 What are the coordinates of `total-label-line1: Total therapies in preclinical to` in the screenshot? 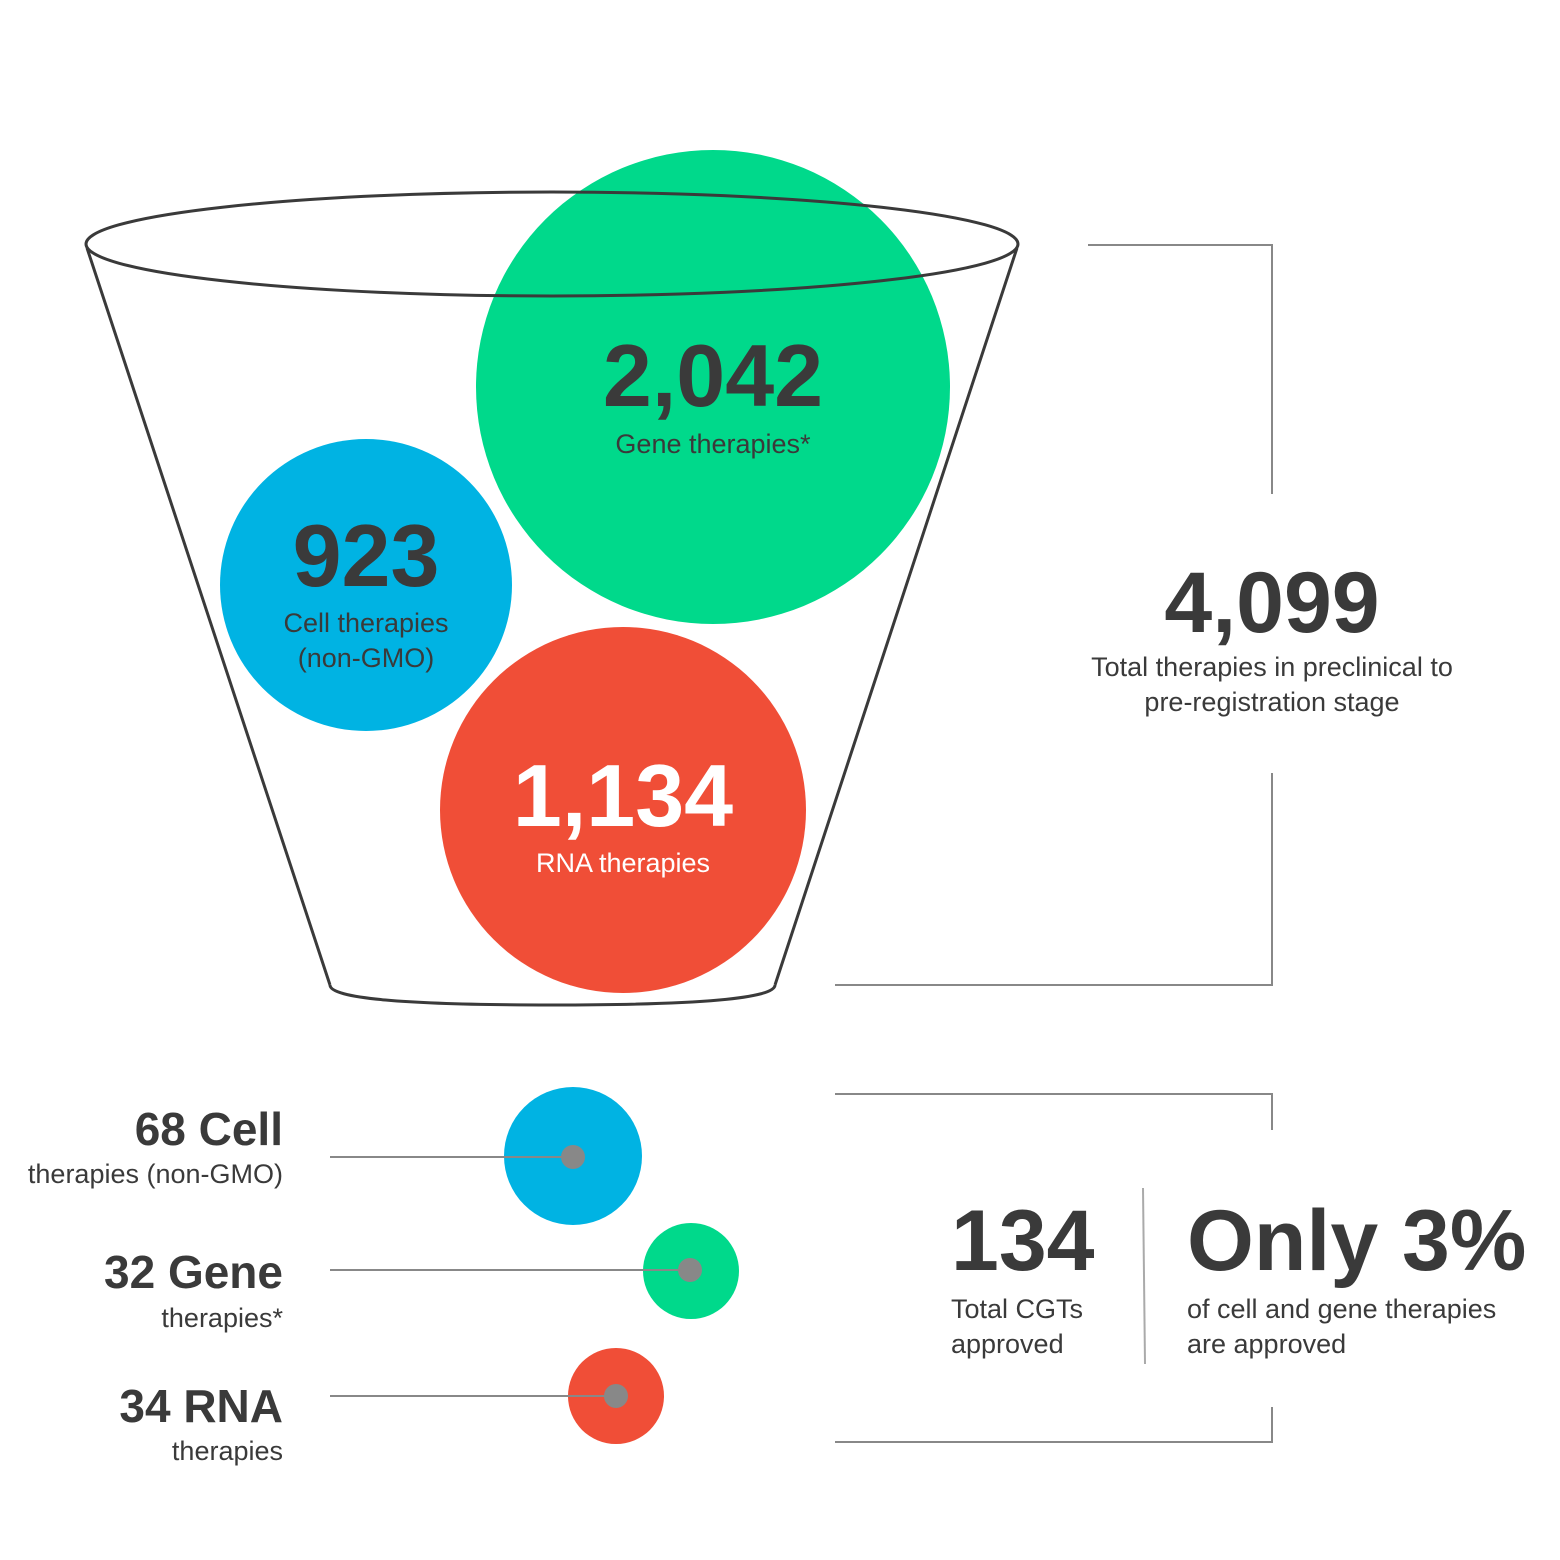 It's located at (1272, 667).